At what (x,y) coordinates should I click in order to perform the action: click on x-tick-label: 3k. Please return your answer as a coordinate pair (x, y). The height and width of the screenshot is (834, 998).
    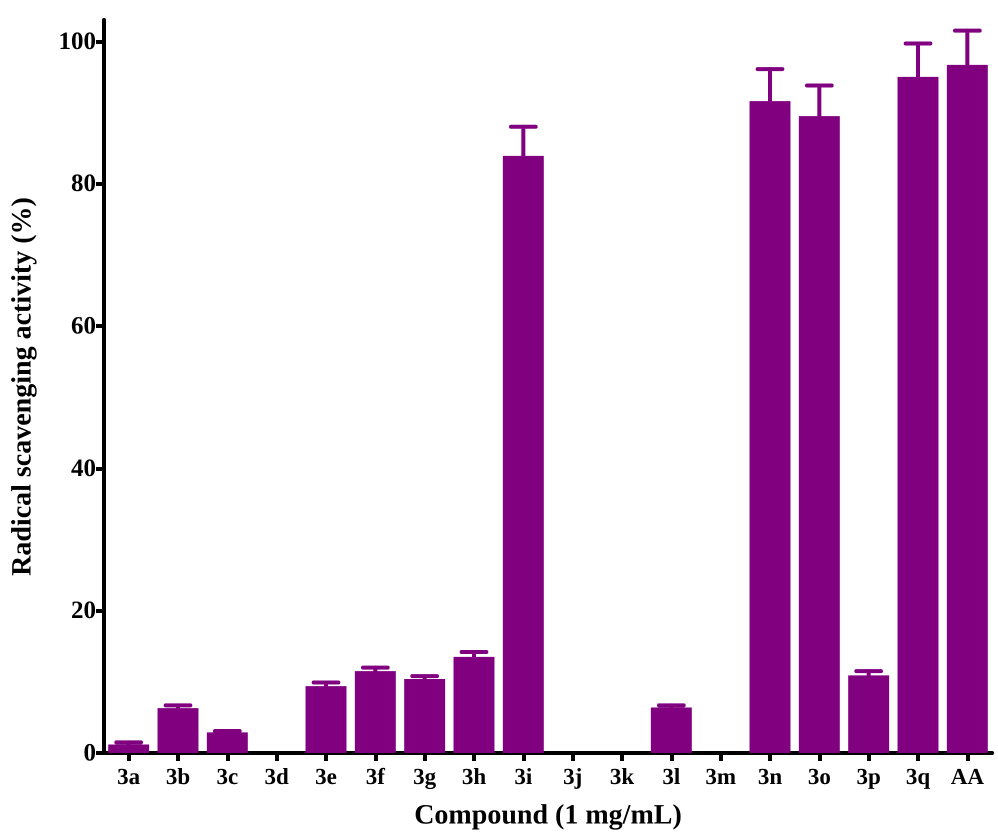
    Looking at the image, I should click on (622, 776).